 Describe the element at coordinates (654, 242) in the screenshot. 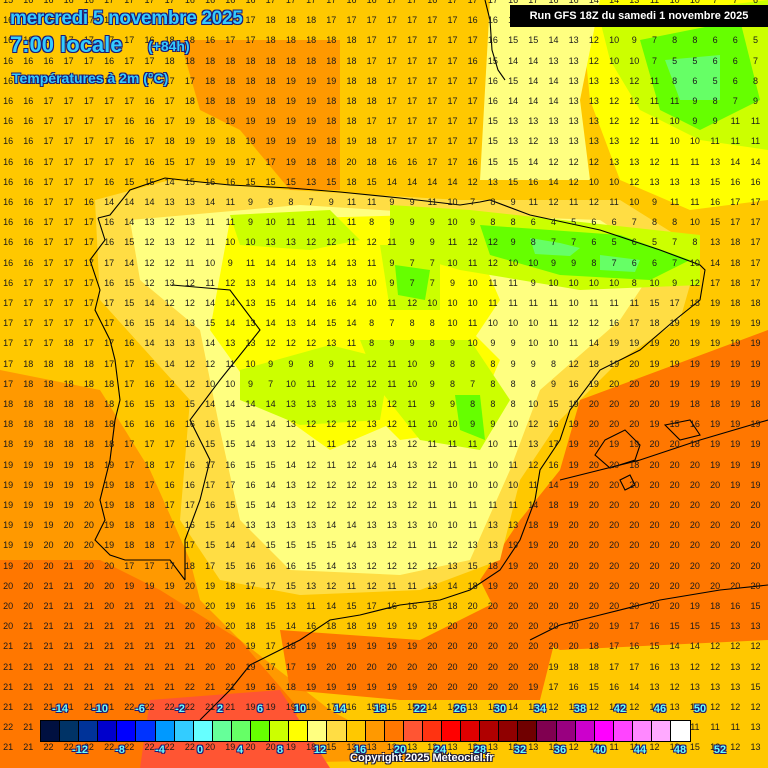

I see `grid-value: 5` at that location.